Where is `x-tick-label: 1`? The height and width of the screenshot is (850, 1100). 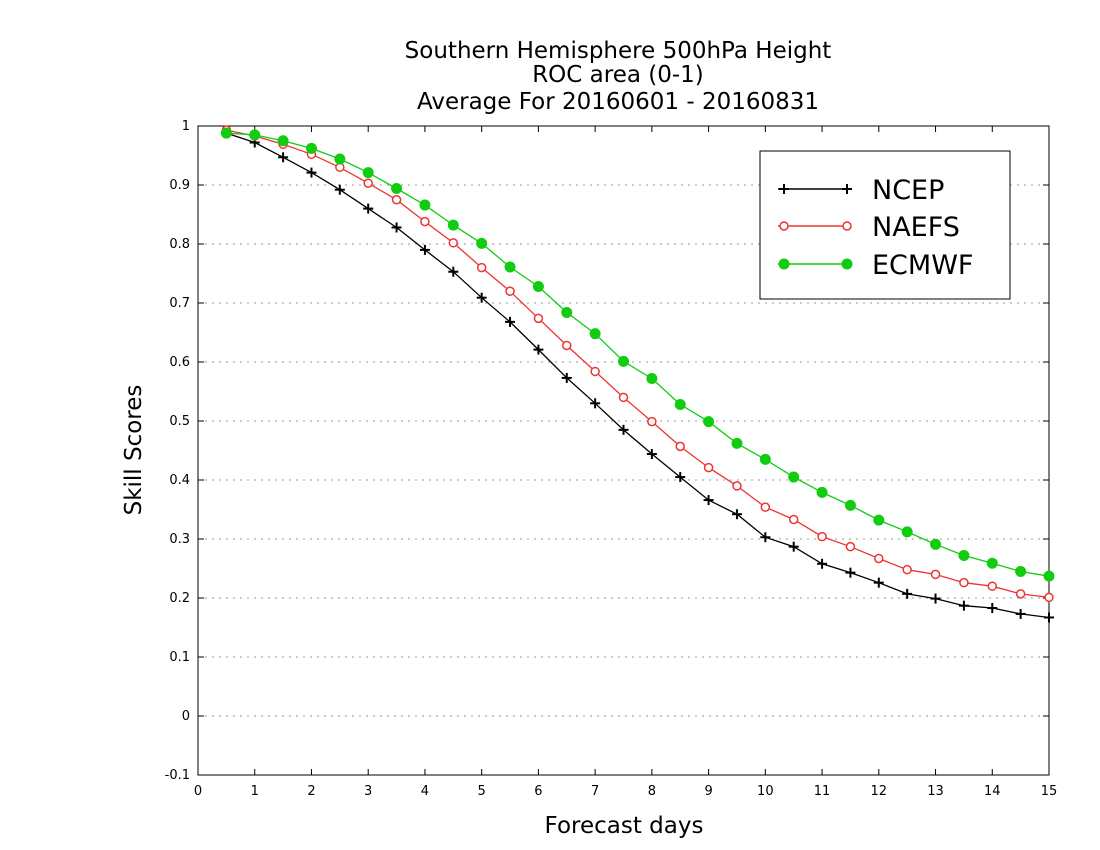 x-tick-label: 1 is located at coordinates (255, 791).